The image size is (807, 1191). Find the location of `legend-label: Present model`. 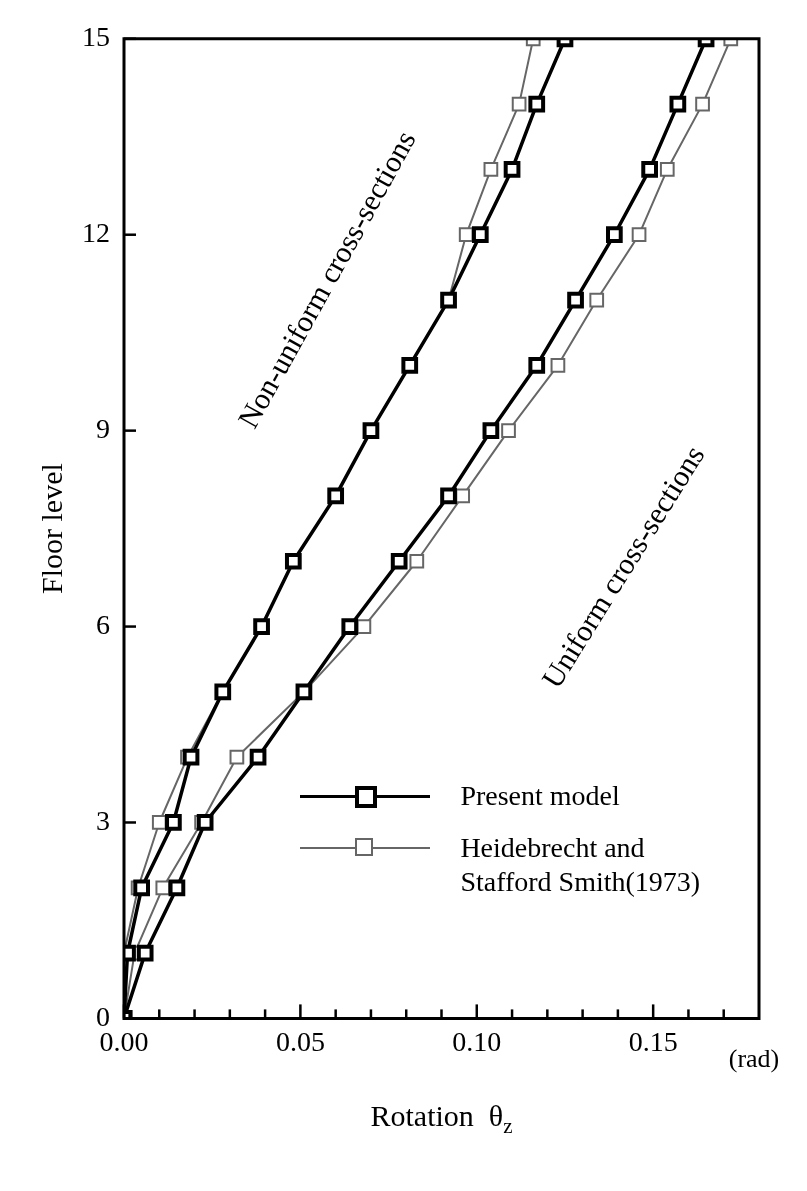

legend-label: Present model is located at coordinates (540, 796).